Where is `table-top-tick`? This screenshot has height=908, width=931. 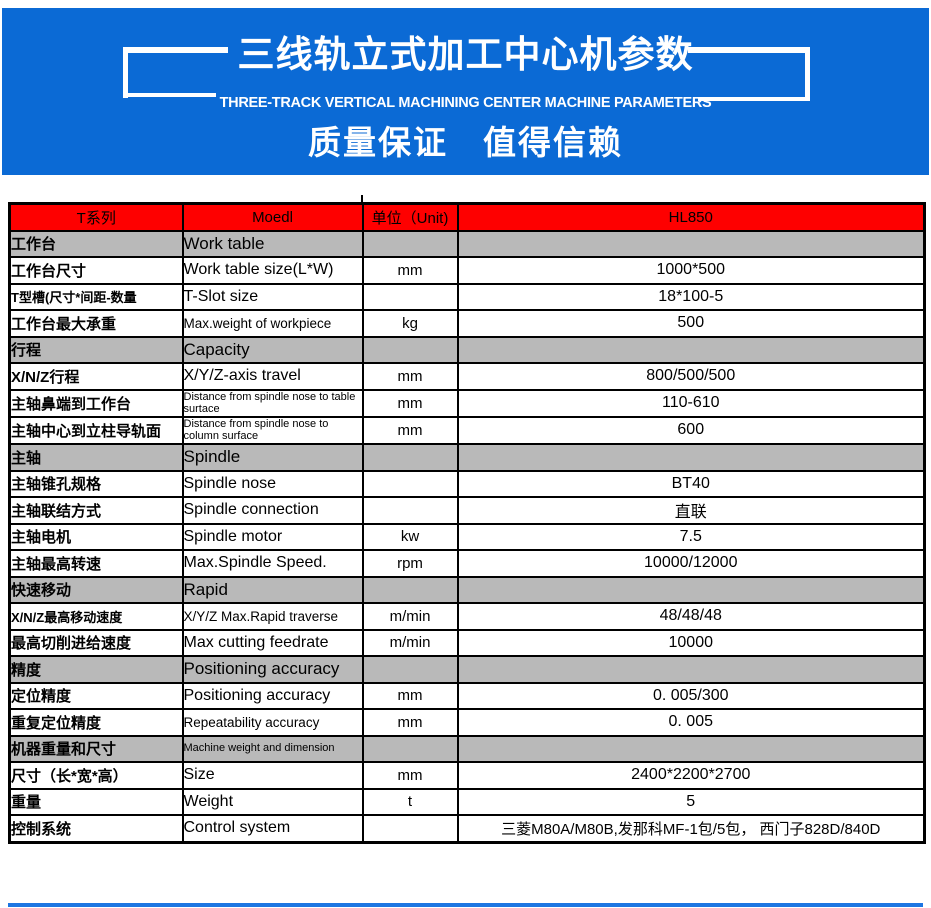 table-top-tick is located at coordinates (362, 199).